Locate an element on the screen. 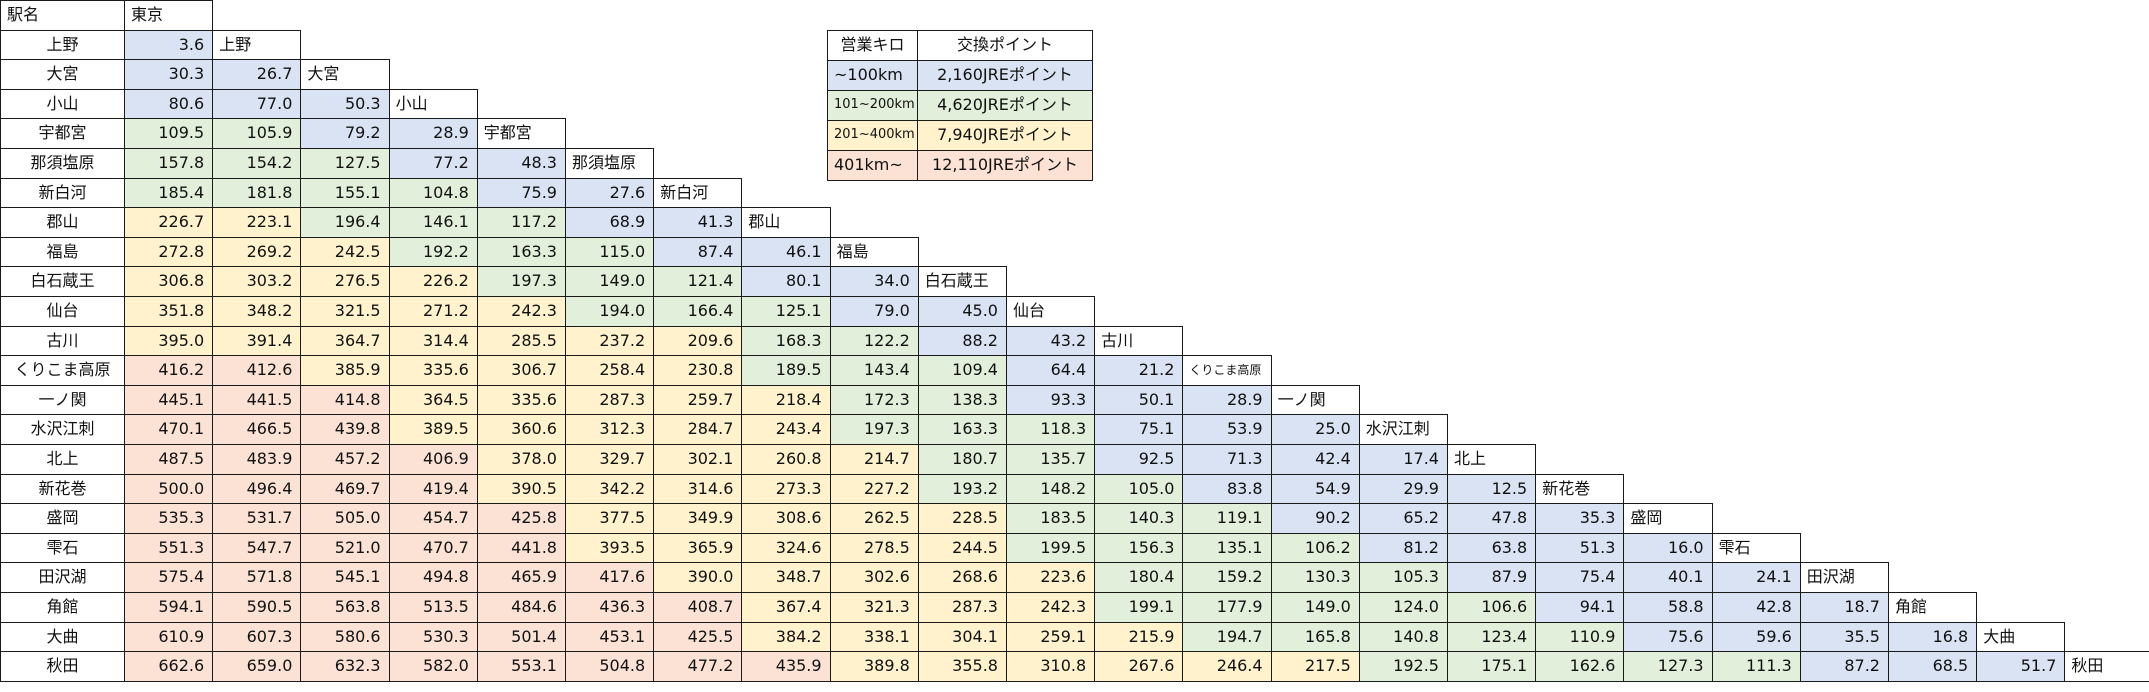  distance-cell: 457.2 is located at coordinates (345, 459).